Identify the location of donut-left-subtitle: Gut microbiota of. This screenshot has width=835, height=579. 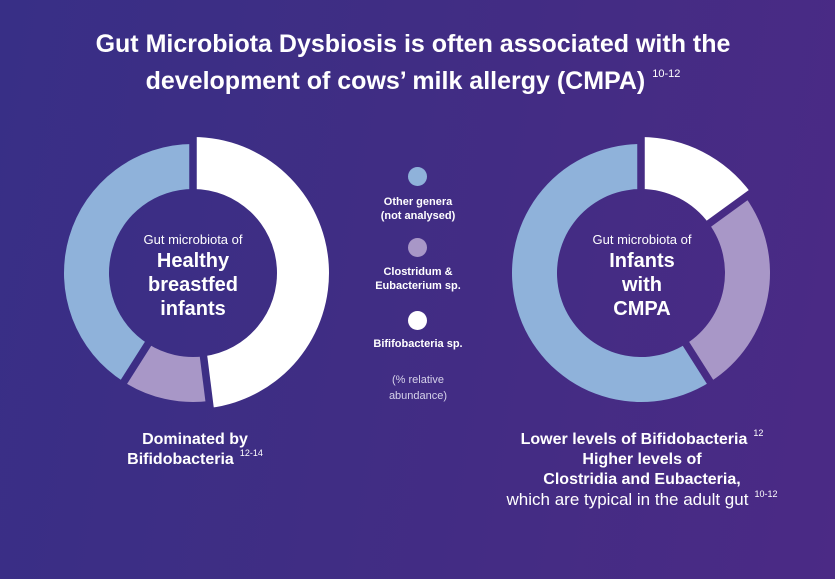
(193, 239).